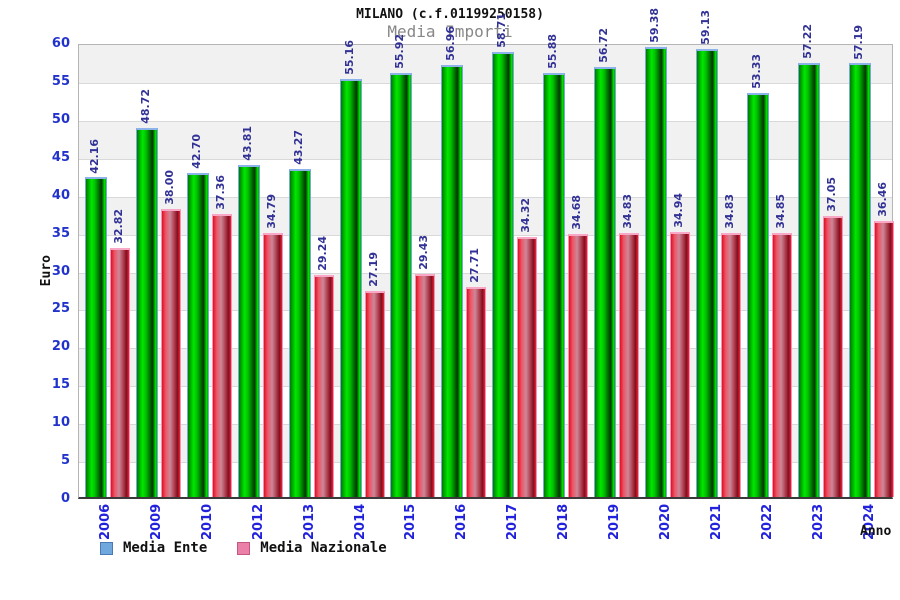 The width and height of the screenshot is (900, 600). Describe the element at coordinates (705, 27) in the screenshot. I see `bar-value-label: 59.13` at that location.